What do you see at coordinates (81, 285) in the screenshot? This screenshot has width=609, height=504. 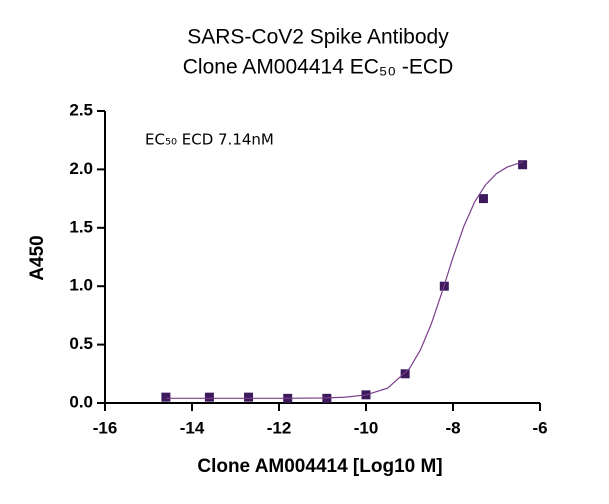 I see `y-tick-label: 1.0` at bounding box center [81, 285].